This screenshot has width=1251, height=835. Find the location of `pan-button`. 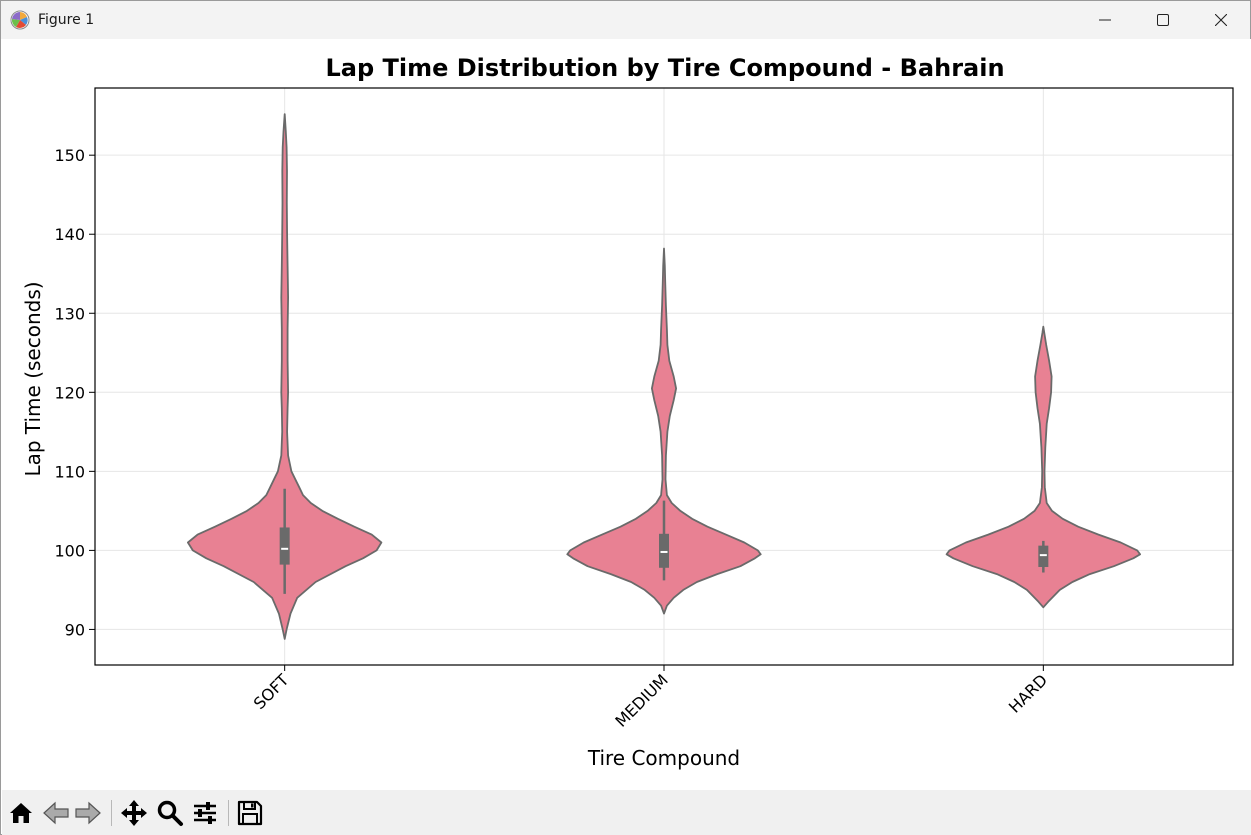

pan-button is located at coordinates (134, 813).